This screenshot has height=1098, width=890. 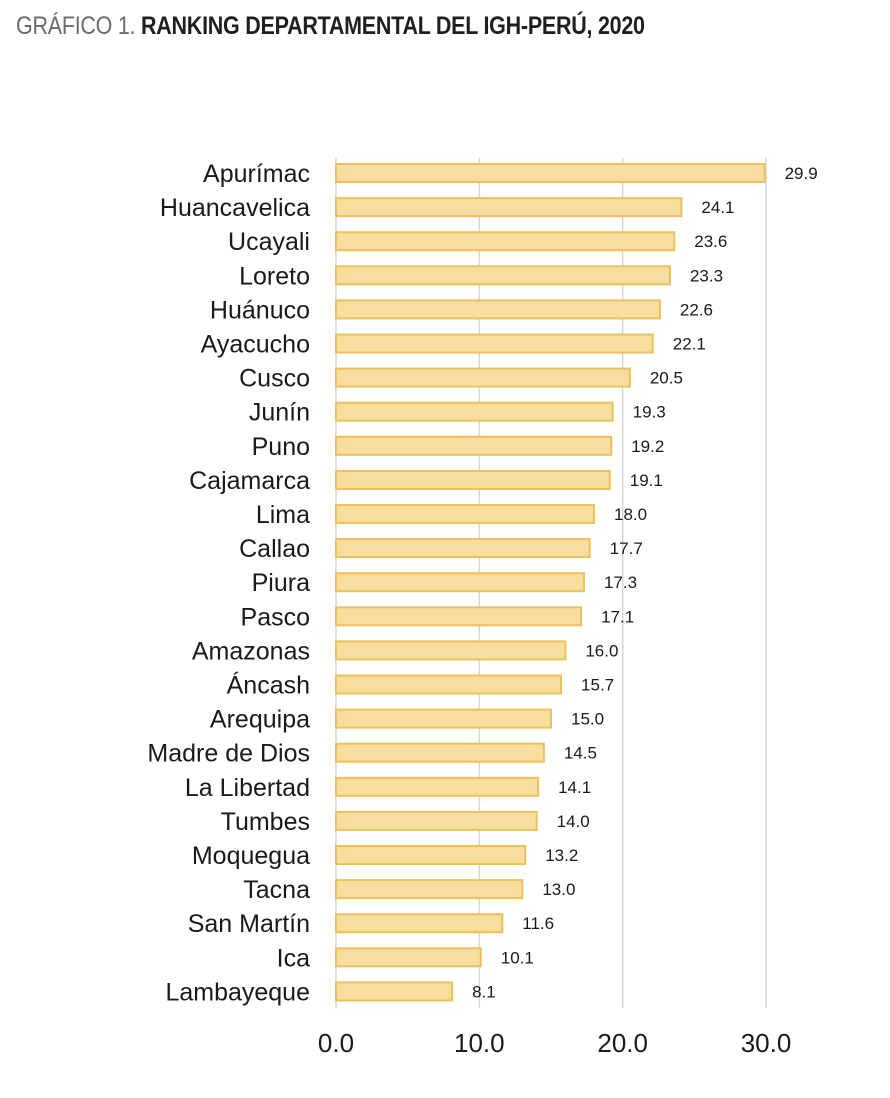 I want to click on category-label: Áncash, so click(x=268, y=685).